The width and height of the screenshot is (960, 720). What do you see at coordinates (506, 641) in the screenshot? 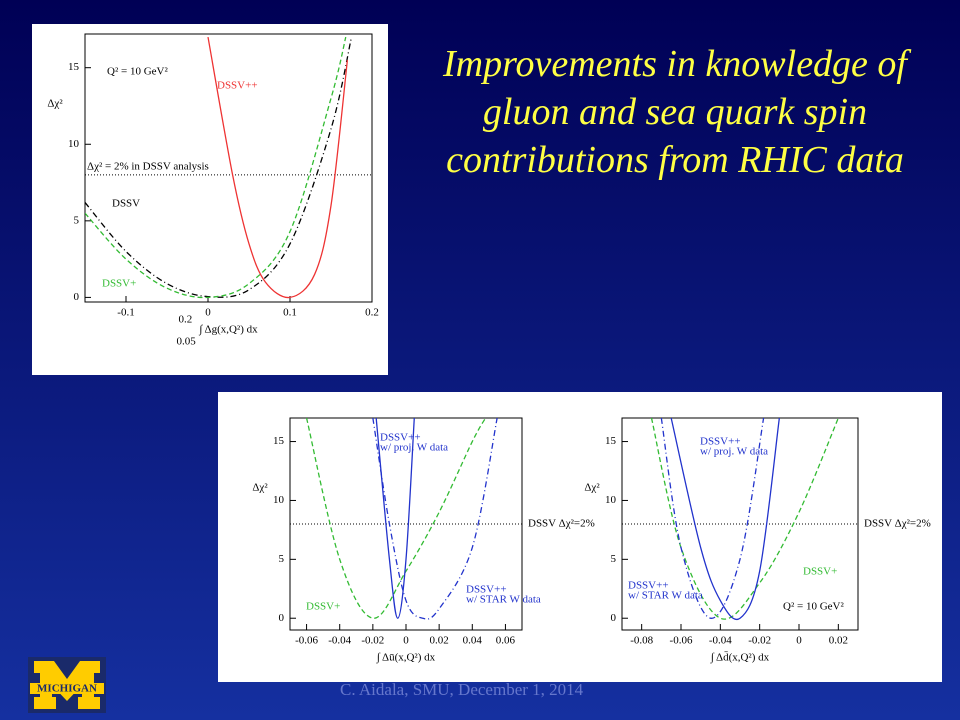
I see `x-tick-label: 0.06` at bounding box center [506, 641].